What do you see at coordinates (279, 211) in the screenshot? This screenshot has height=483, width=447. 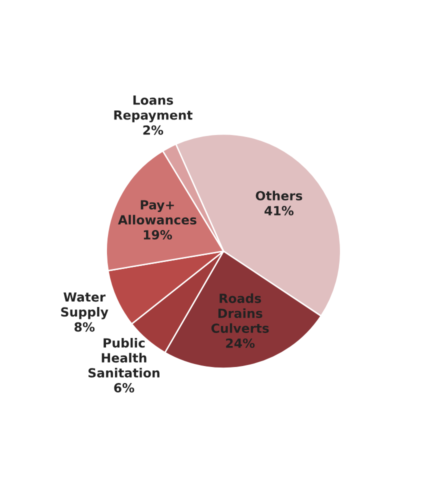 I see `data-label: 41%` at bounding box center [279, 211].